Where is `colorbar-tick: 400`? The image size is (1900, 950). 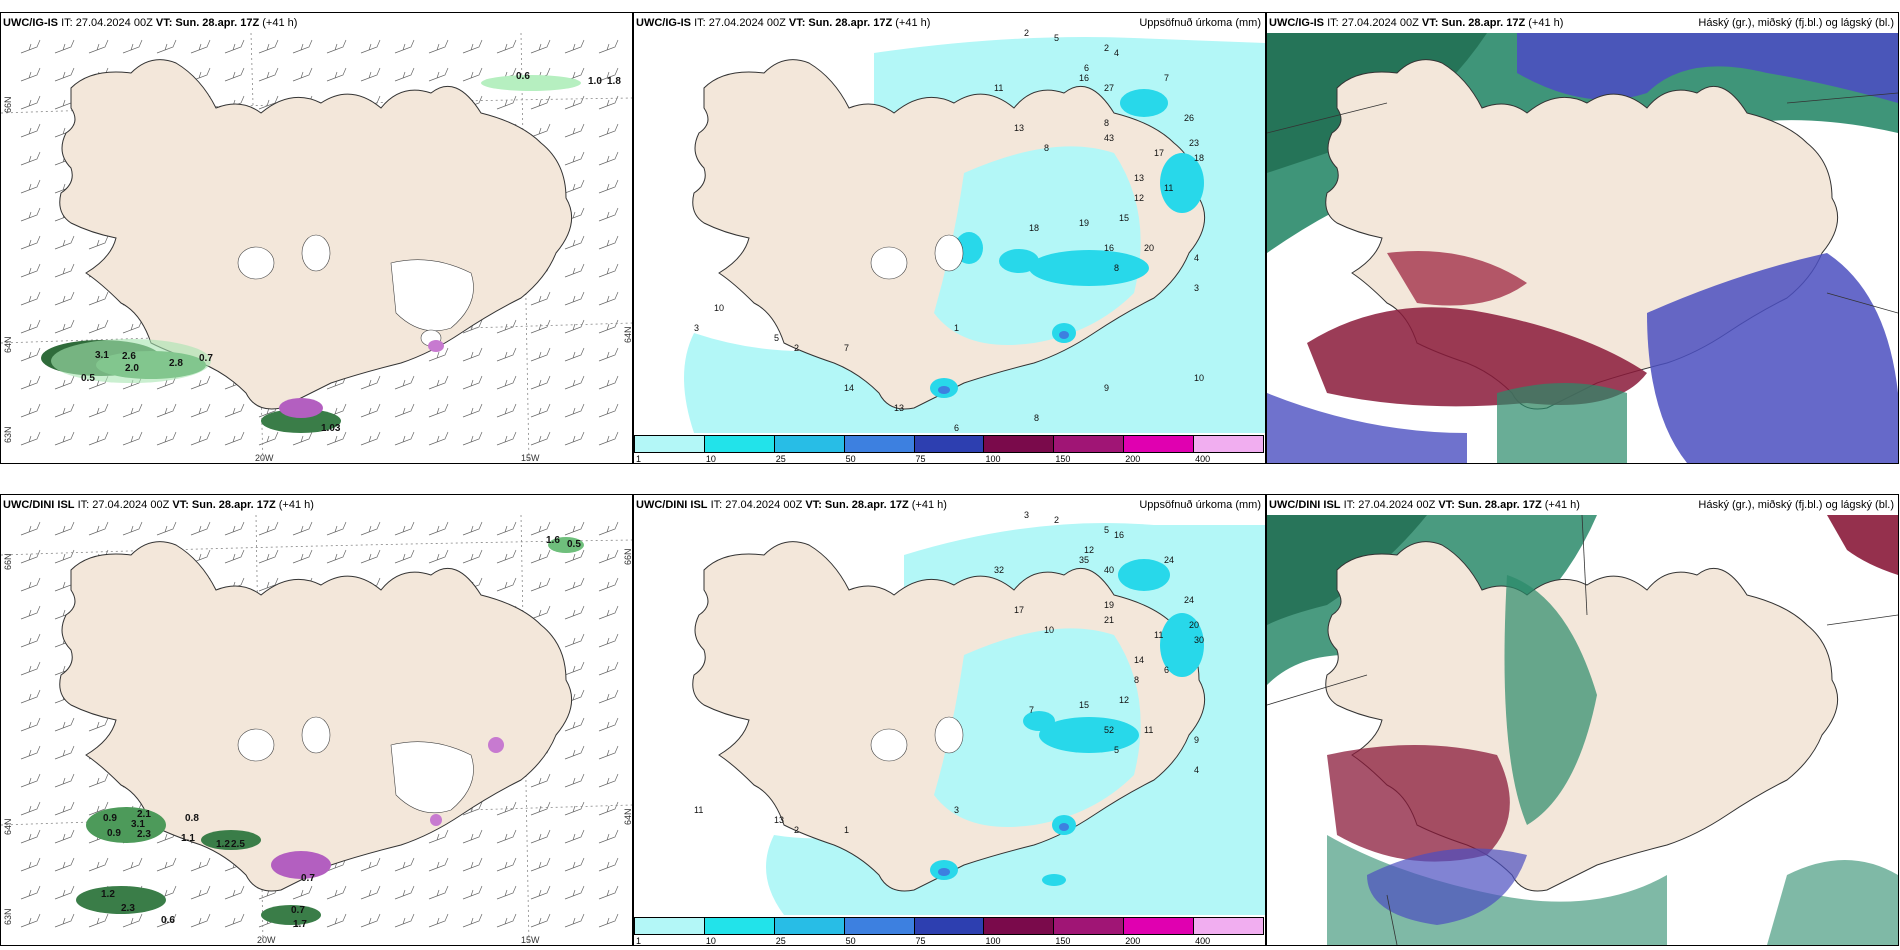
colorbar-tick: 400 is located at coordinates (1203, 459).